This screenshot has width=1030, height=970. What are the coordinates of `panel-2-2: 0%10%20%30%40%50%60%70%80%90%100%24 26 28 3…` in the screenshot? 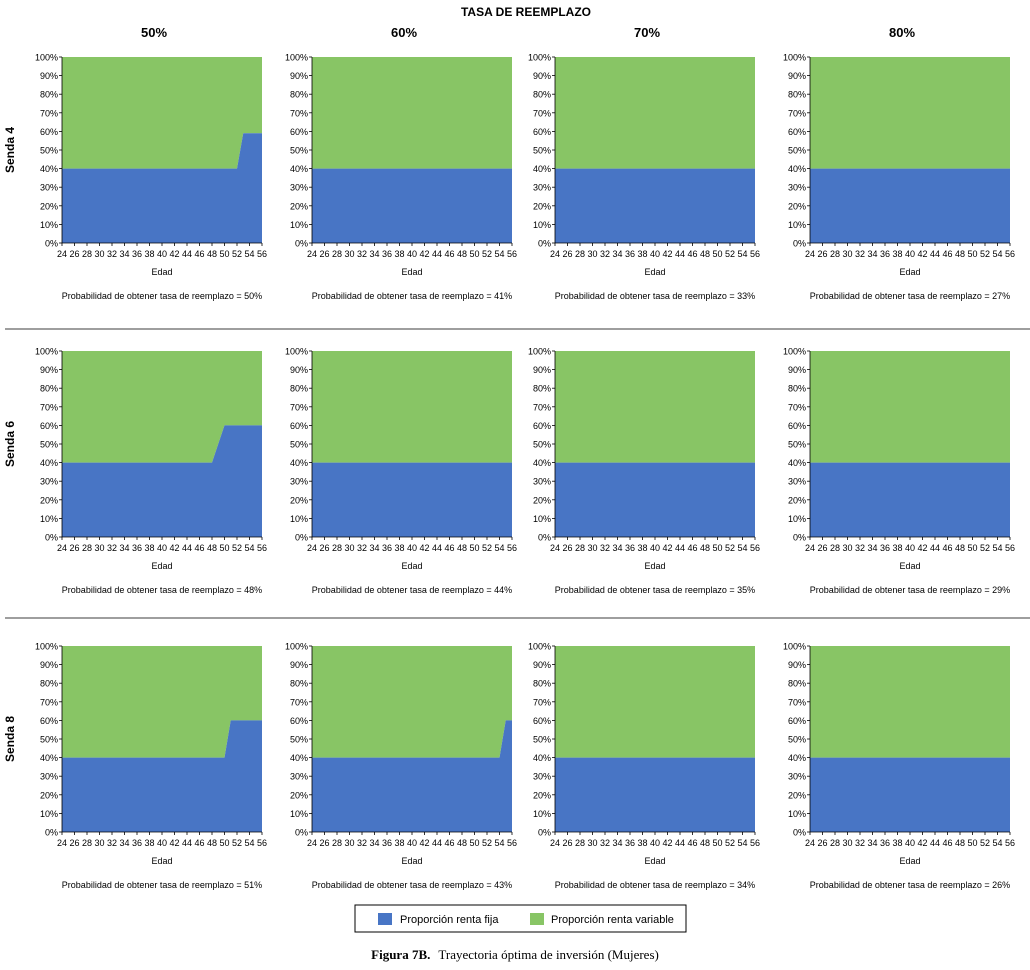 It's located at (401, 471).